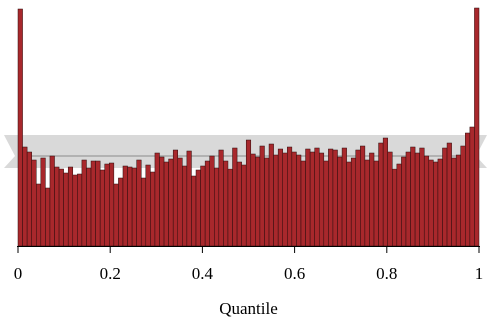 The image size is (490, 323). Describe the element at coordinates (479, 273) in the screenshot. I see `x-tick-label: 1` at that location.